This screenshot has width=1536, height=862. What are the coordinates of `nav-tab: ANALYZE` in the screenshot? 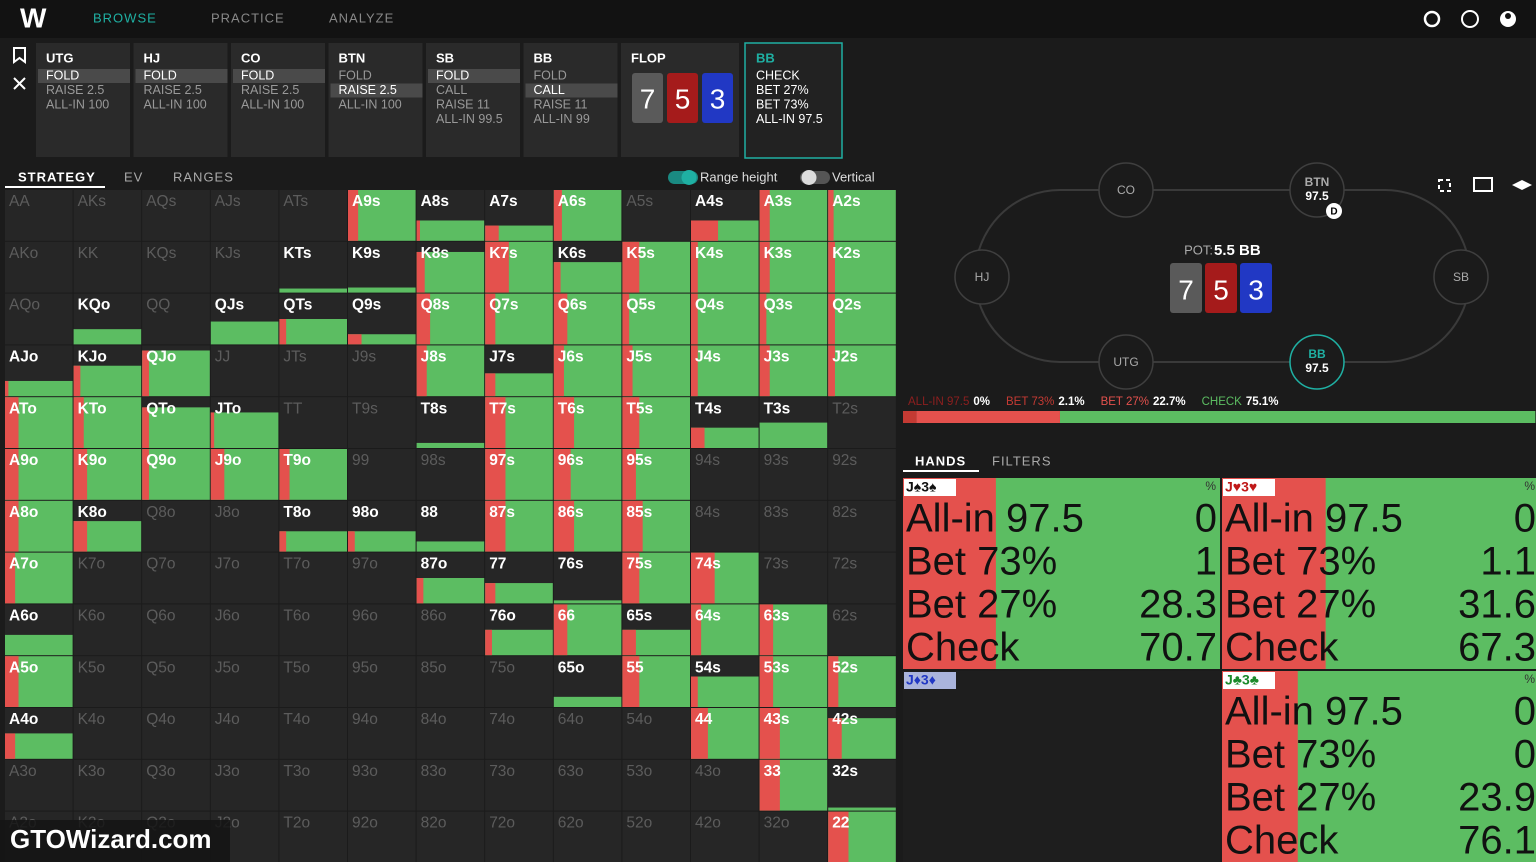 It's located at (361, 17).